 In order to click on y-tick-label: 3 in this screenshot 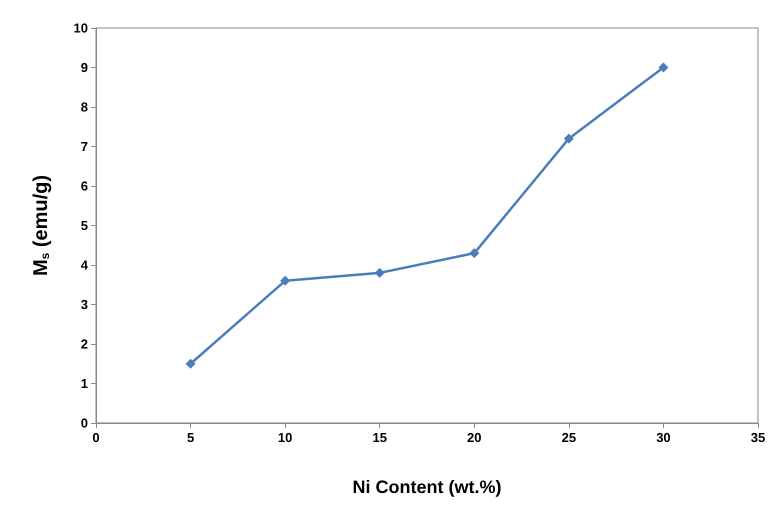, I will do `click(84, 304)`.